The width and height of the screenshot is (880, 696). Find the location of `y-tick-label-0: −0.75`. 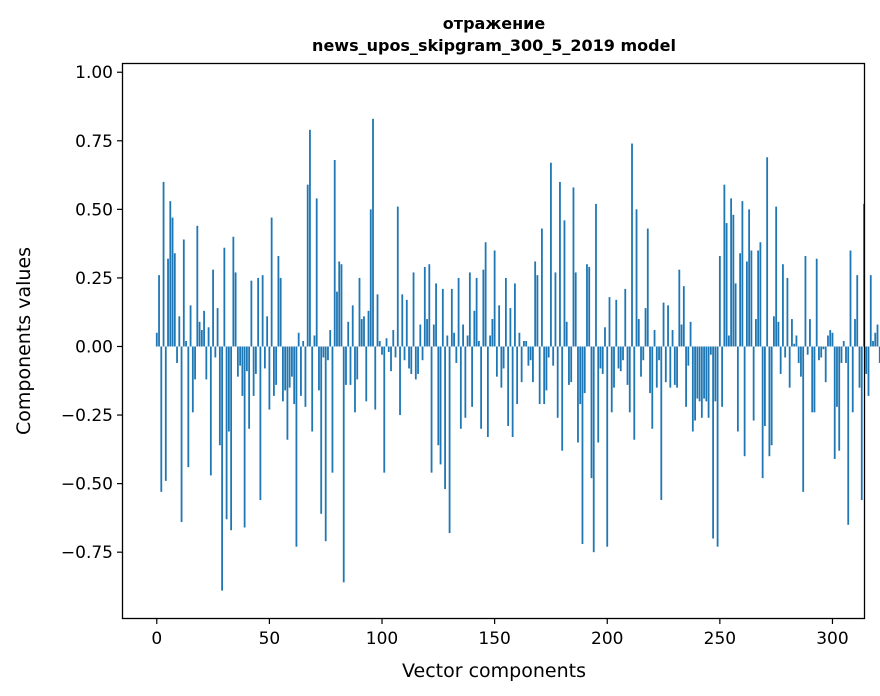

y-tick-label-0: −0.75 is located at coordinates (87, 553).